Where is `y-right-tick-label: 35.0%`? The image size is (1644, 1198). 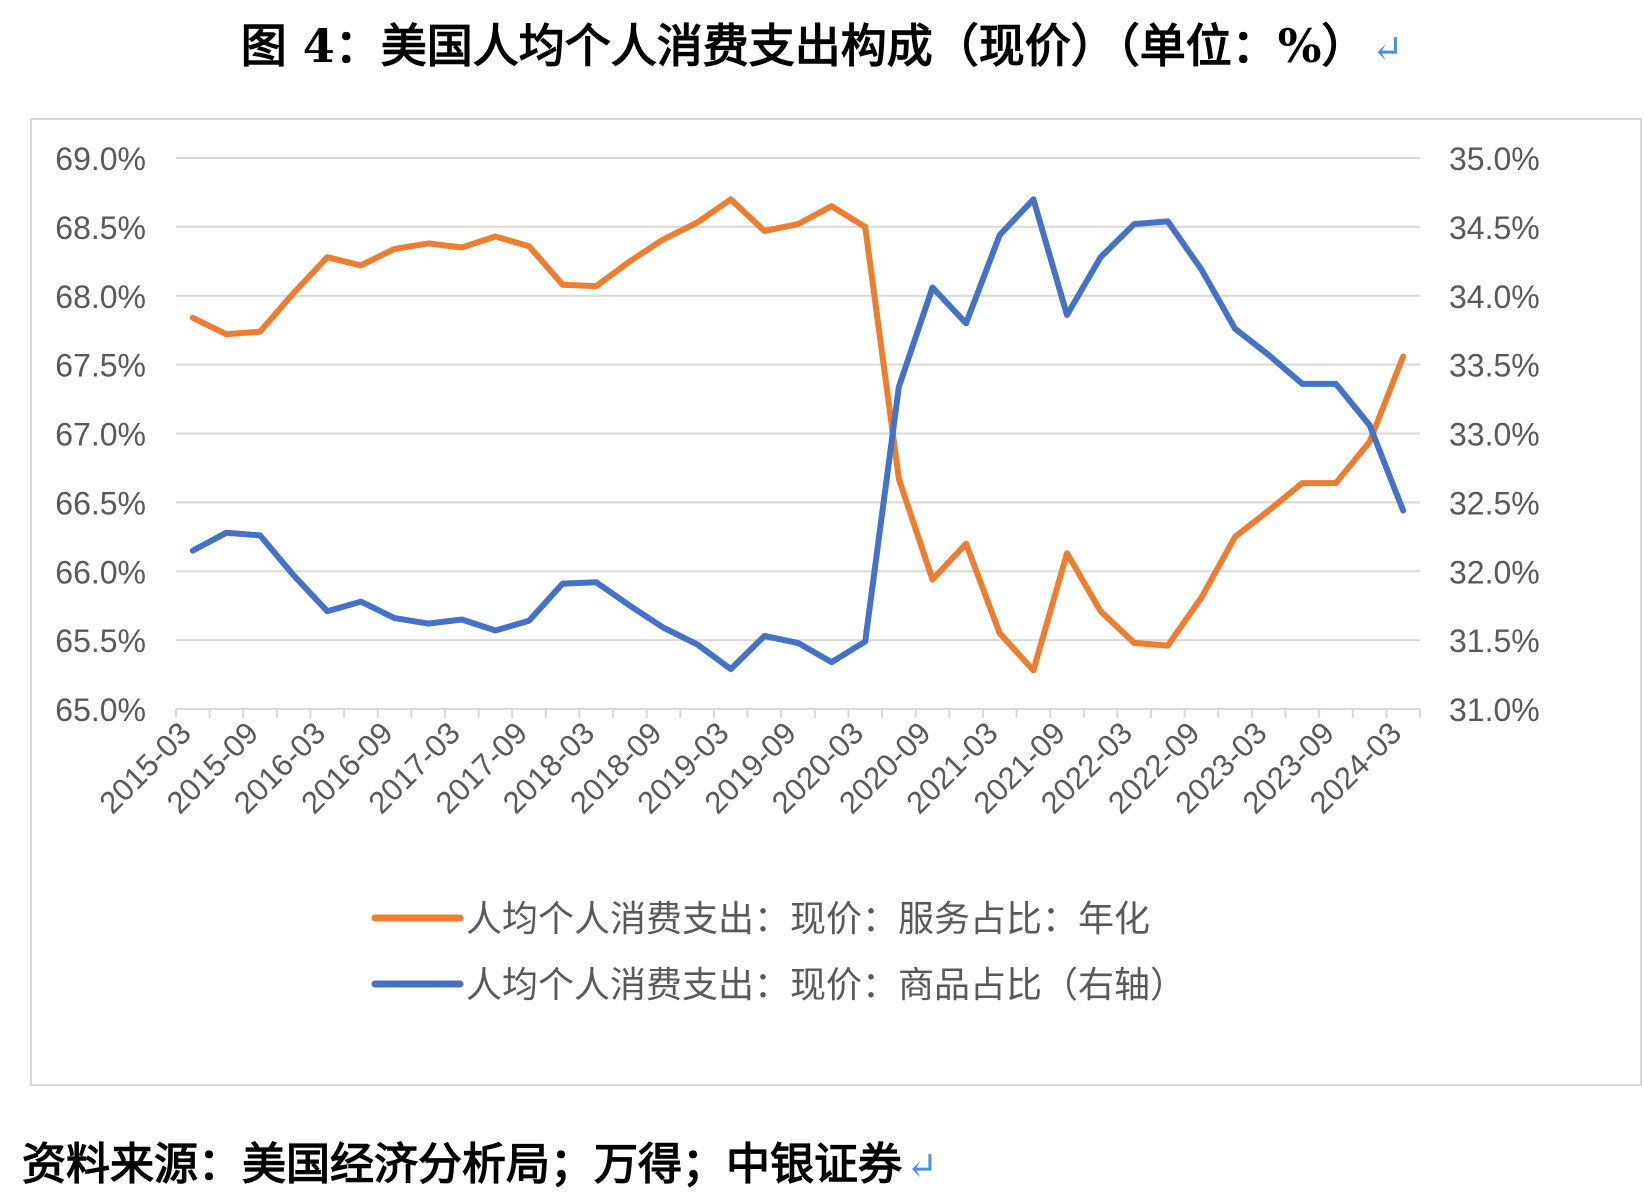
y-right-tick-label: 35.0% is located at coordinates (1494, 159).